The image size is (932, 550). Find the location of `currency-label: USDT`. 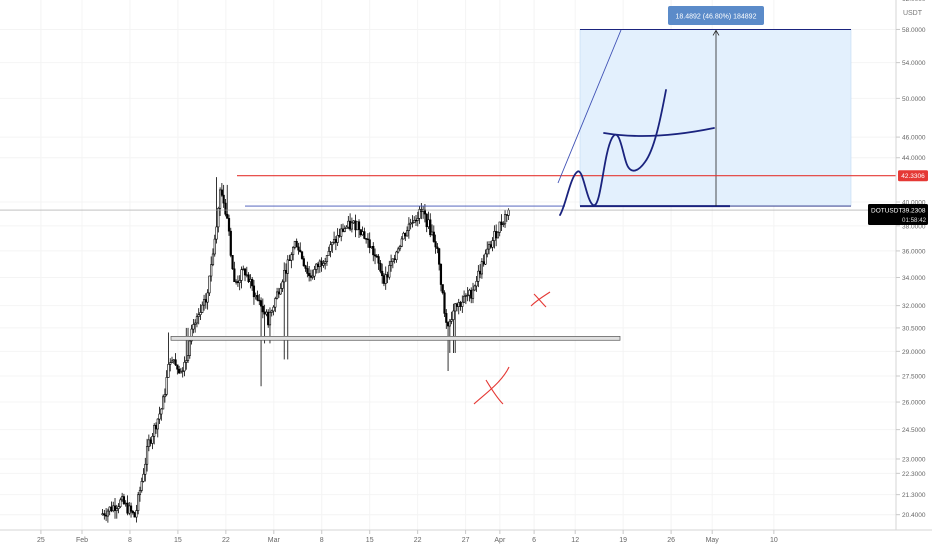

currency-label: USDT is located at coordinates (913, 13).